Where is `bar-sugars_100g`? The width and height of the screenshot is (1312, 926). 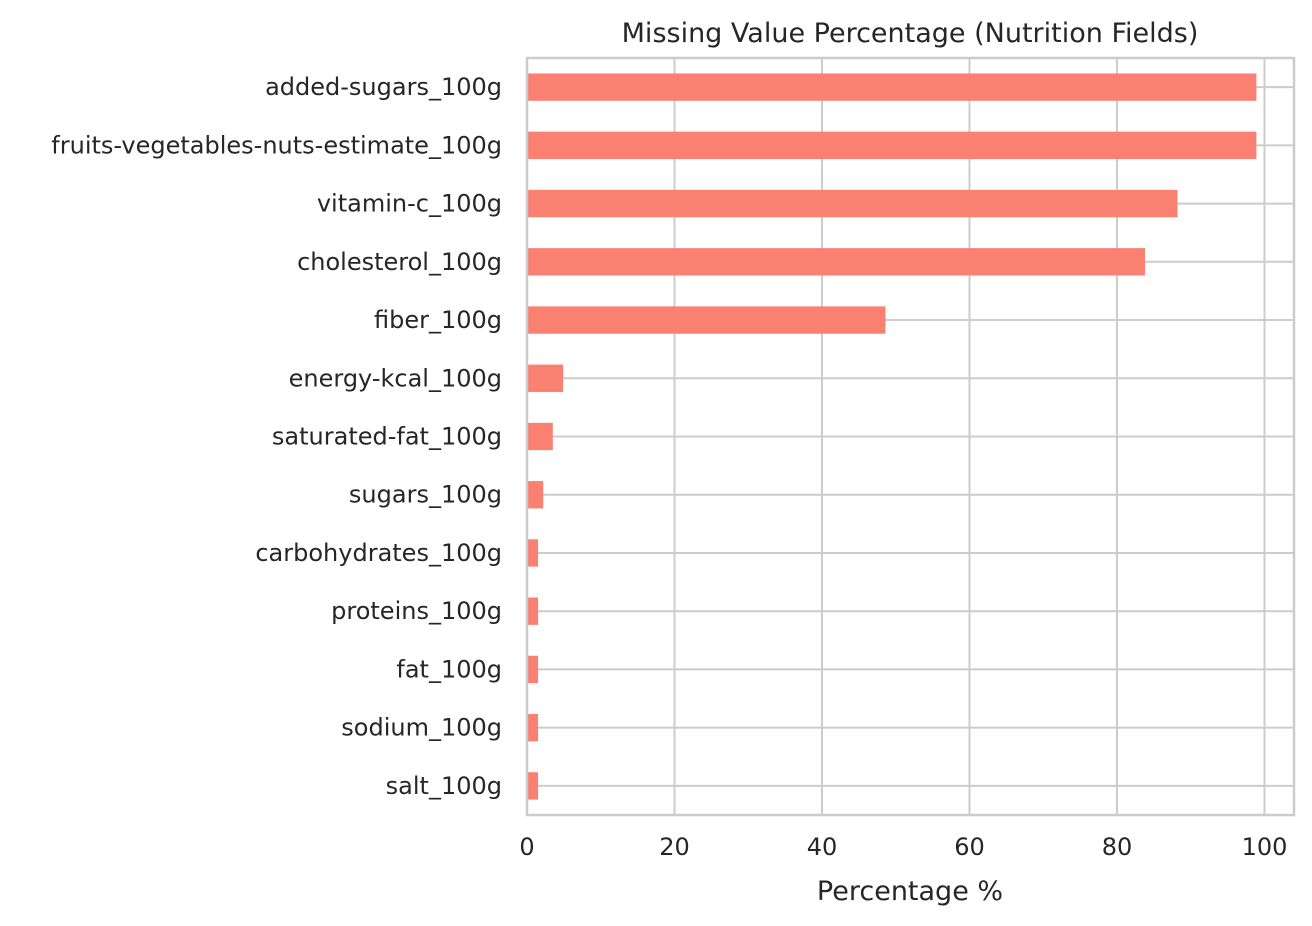 bar-sugars_100g is located at coordinates (535, 495).